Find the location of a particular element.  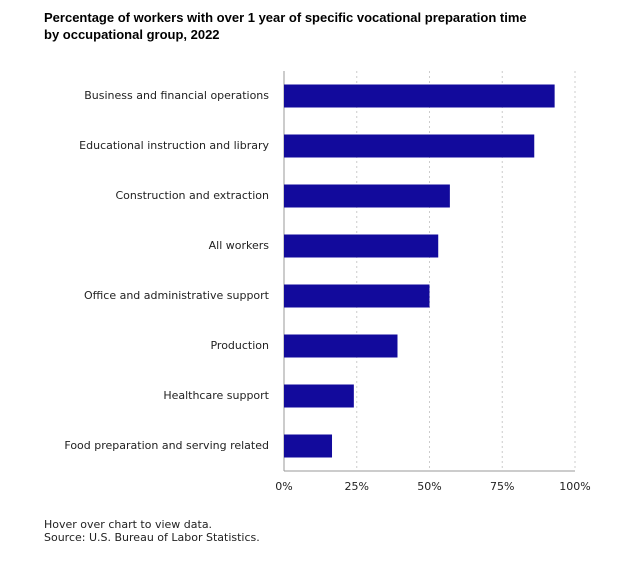

y-tick-label: Educational instruction and library is located at coordinates (174, 145).